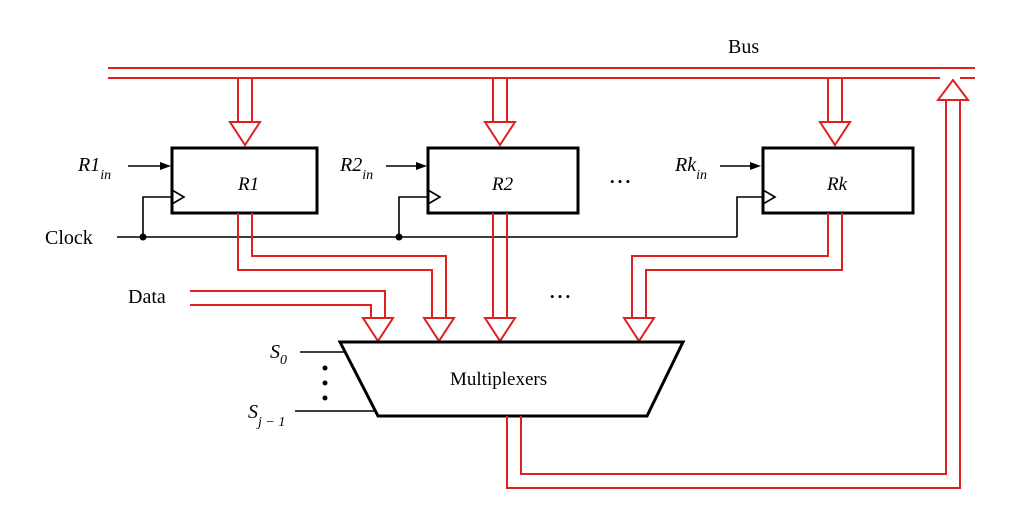 The width and height of the screenshot is (1018, 514). I want to click on rk-enable: Rkin, so click(717, 168).